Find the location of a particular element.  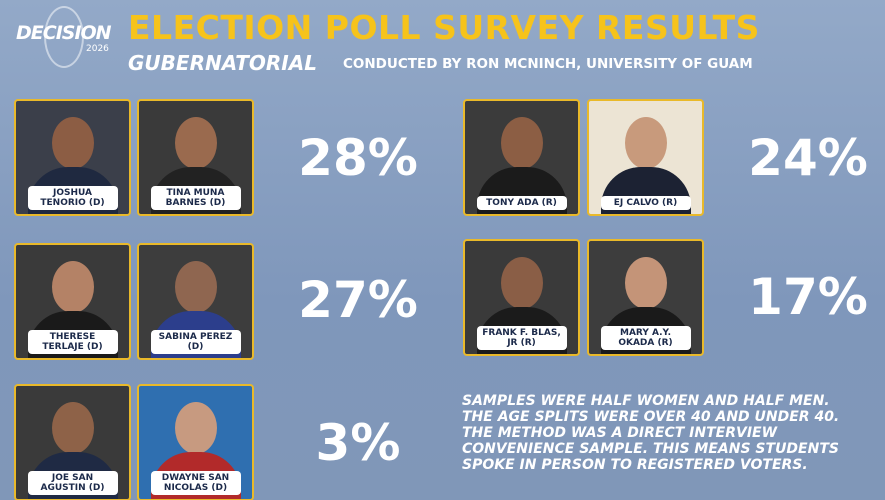

percent: 28% is located at coordinates (358, 158).